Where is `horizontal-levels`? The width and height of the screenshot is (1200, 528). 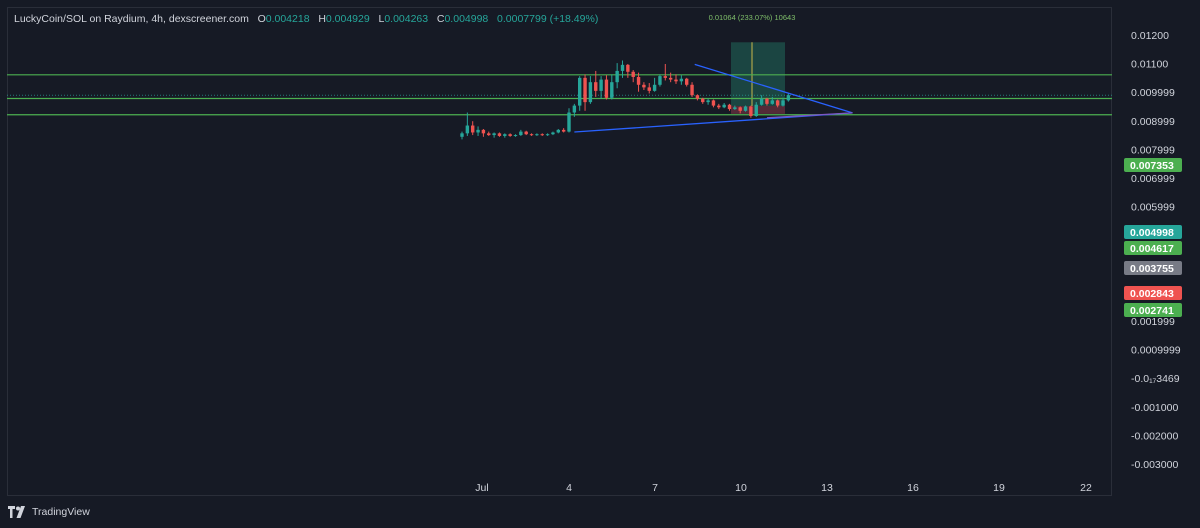
horizontal-levels is located at coordinates (559, 95).